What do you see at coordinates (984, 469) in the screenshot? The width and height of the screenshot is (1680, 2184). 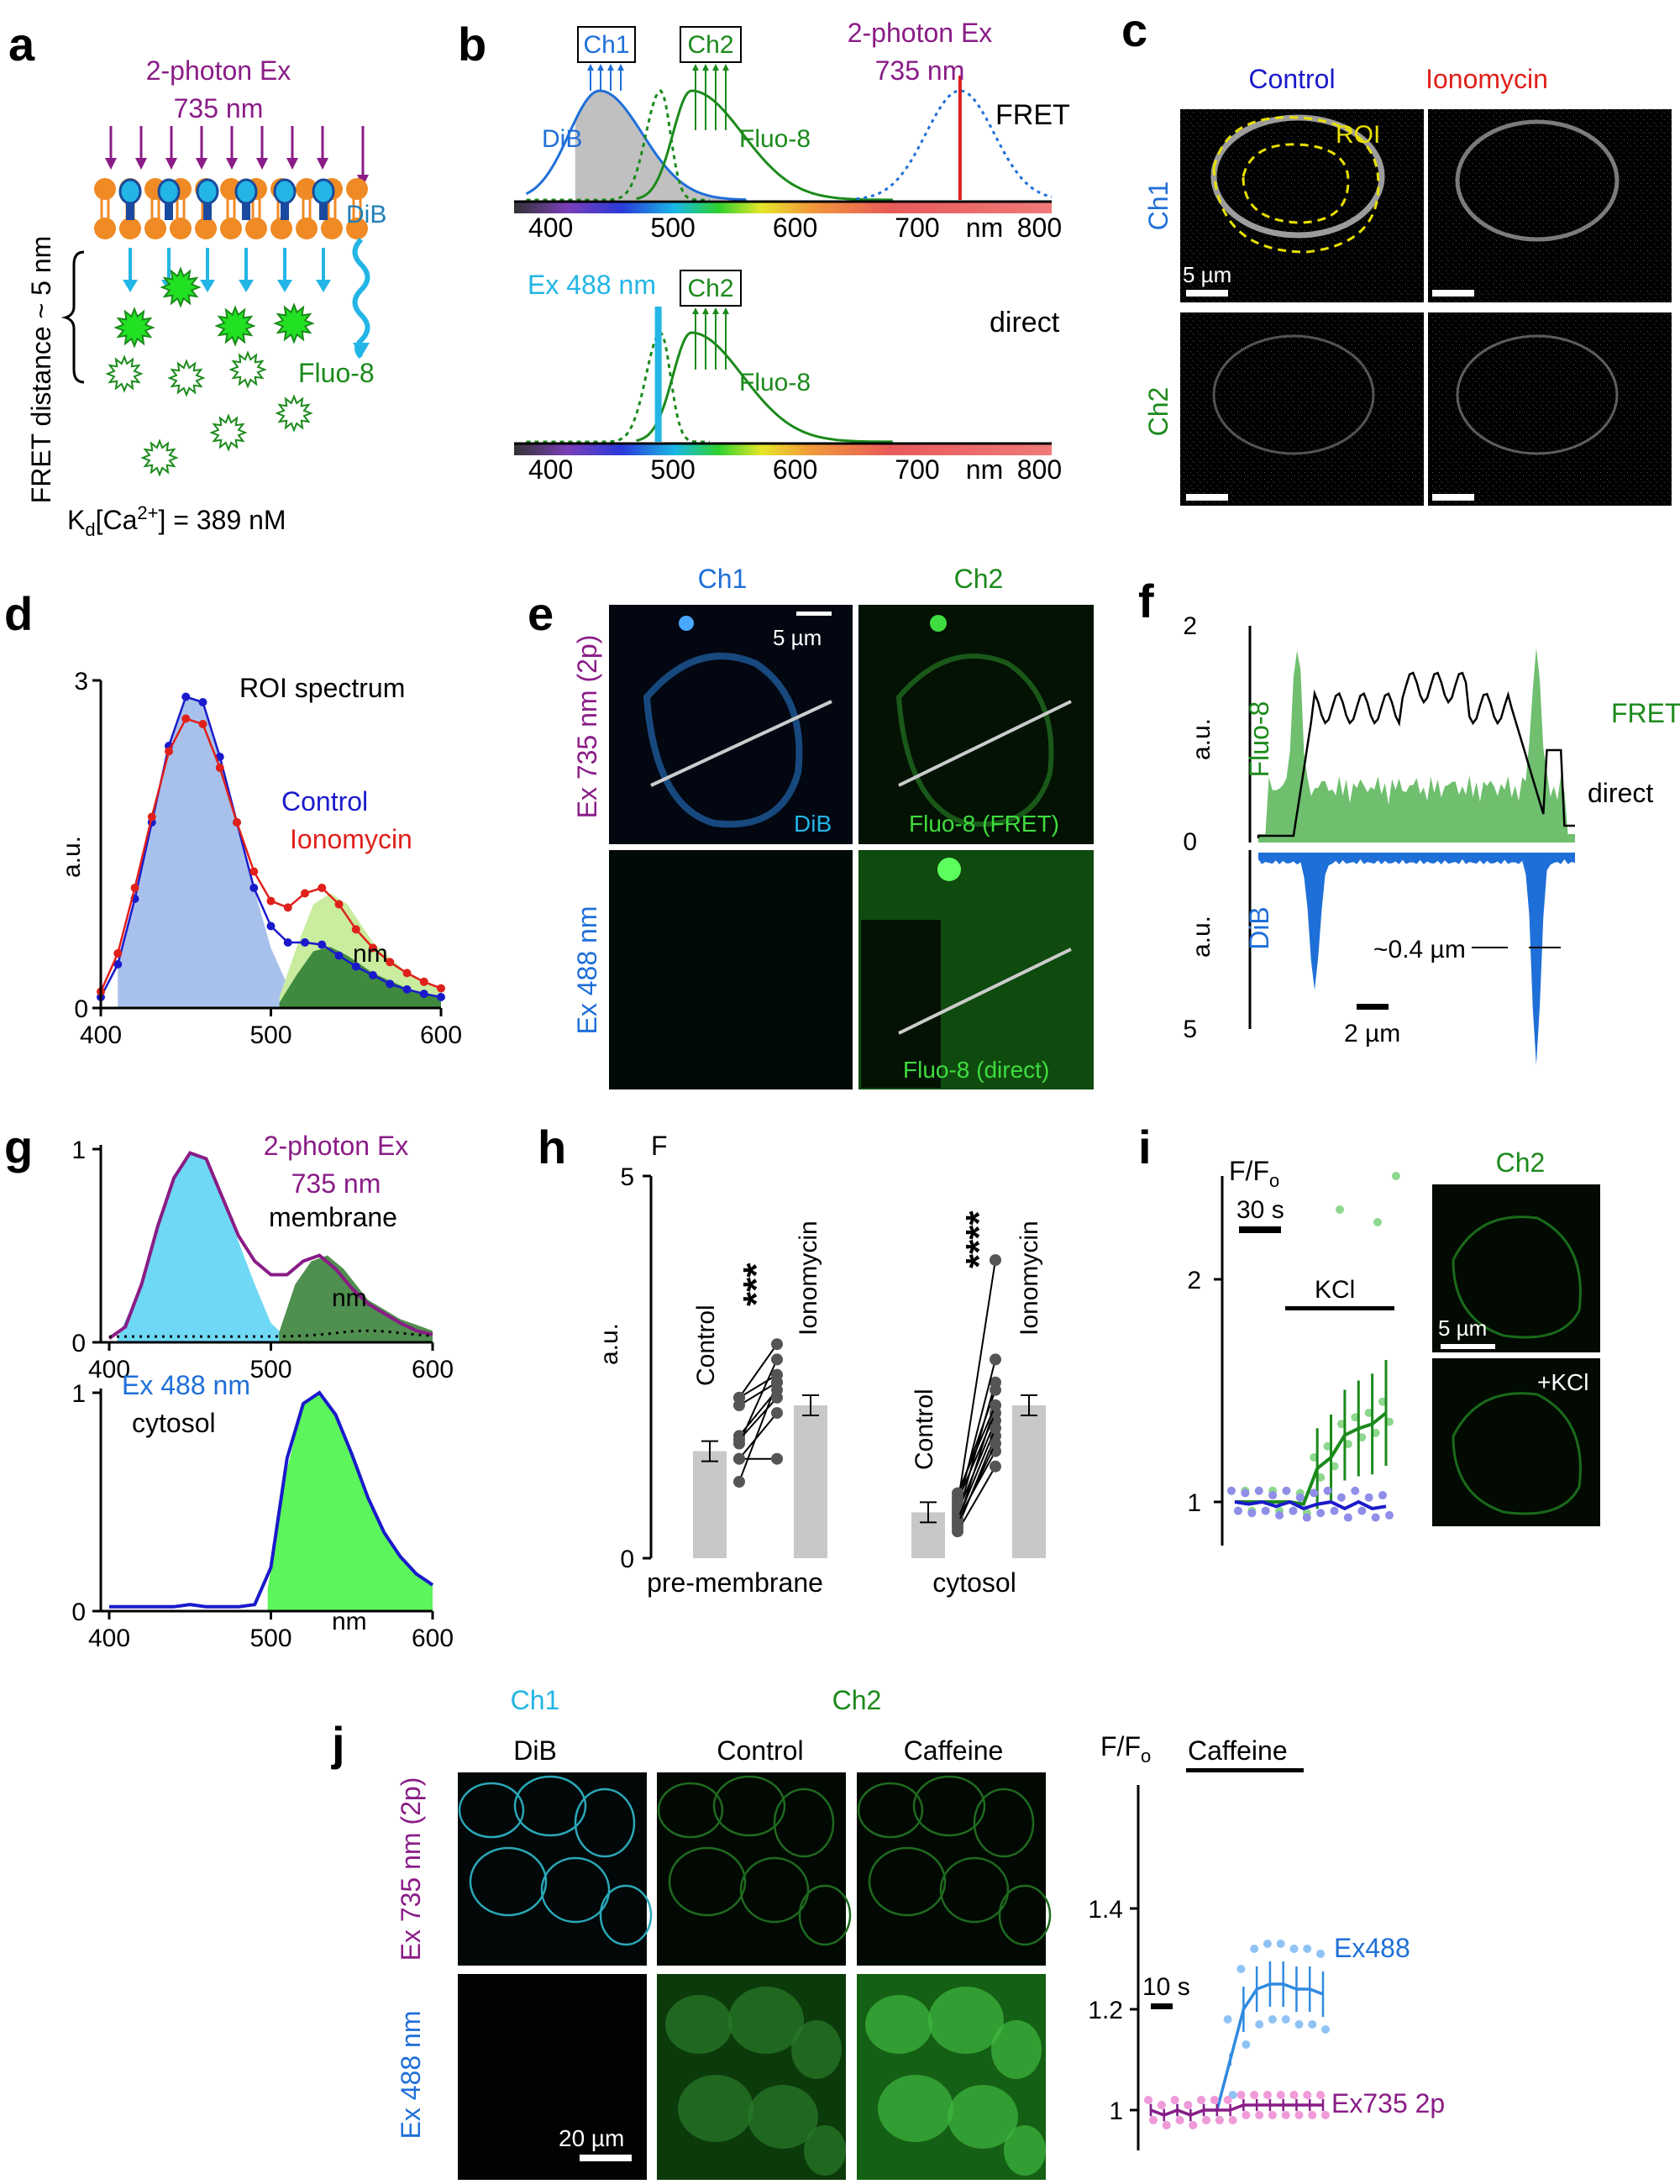 I see `x-unit-label: nm` at bounding box center [984, 469].